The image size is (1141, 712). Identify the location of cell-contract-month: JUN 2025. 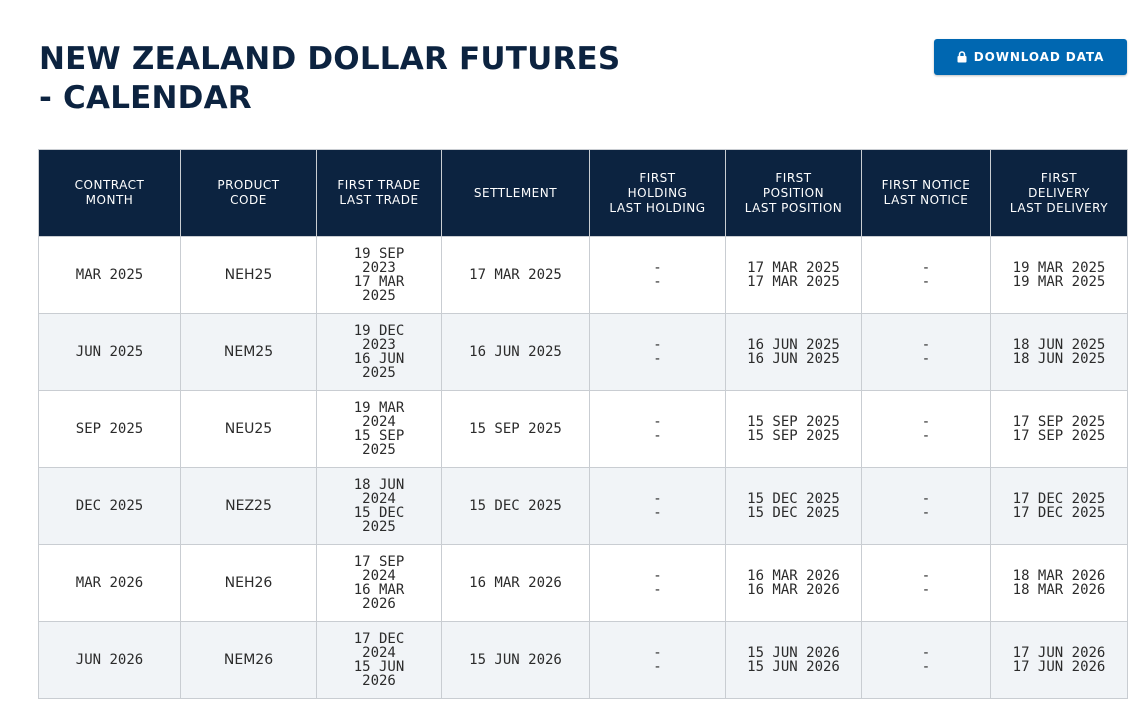
(109, 352).